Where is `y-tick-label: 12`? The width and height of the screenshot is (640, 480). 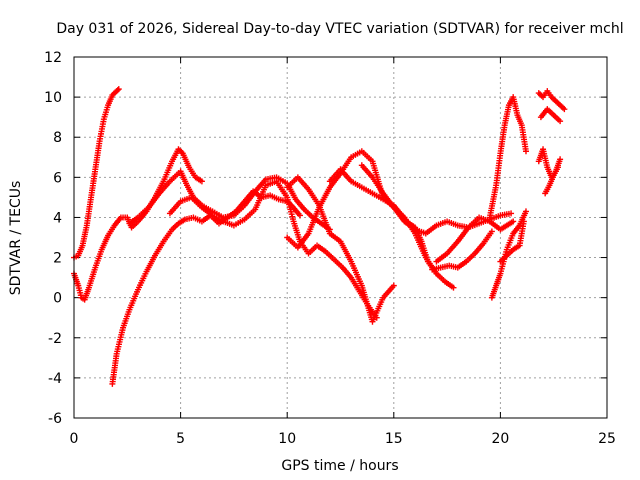
y-tick-label: 12 is located at coordinates (53, 58).